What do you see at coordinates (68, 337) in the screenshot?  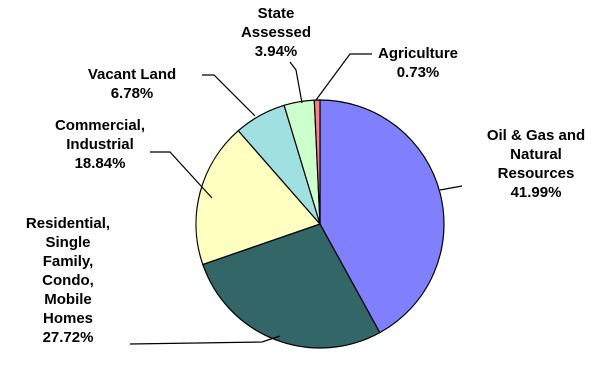 I see `slice-value: 27.72%` at bounding box center [68, 337].